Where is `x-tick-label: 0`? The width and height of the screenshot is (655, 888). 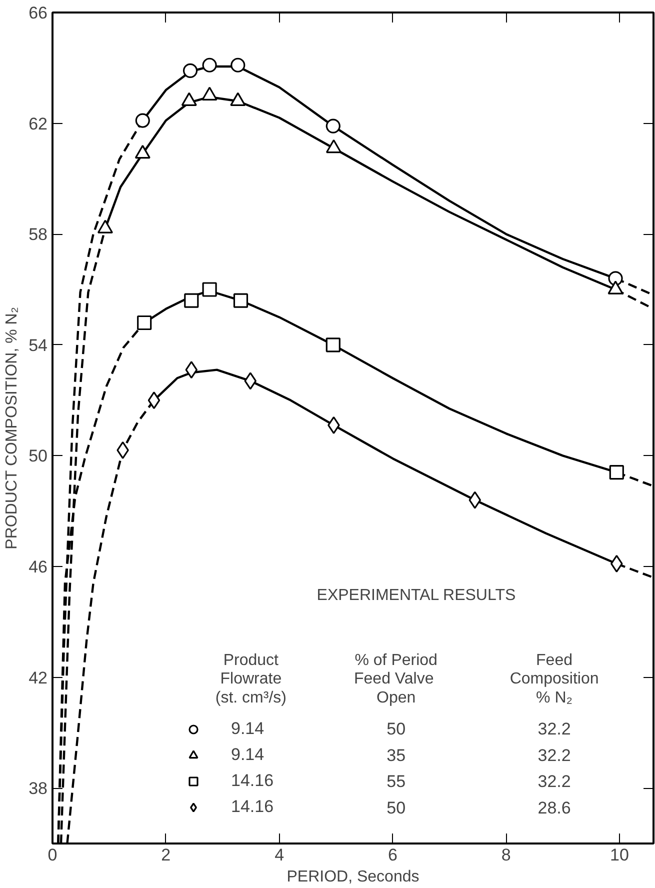 x-tick-label: 0 is located at coordinates (53, 855).